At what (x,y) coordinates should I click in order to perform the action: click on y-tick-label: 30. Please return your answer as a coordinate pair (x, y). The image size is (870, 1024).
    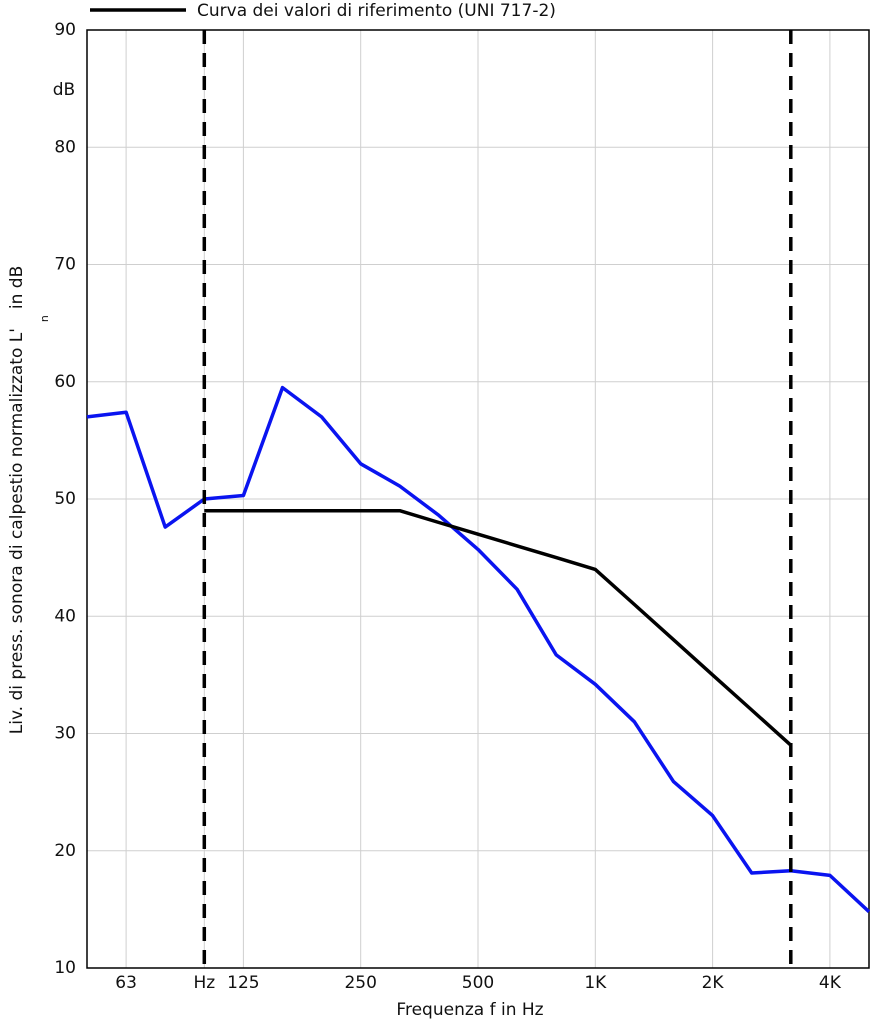
    Looking at the image, I should click on (65, 734).